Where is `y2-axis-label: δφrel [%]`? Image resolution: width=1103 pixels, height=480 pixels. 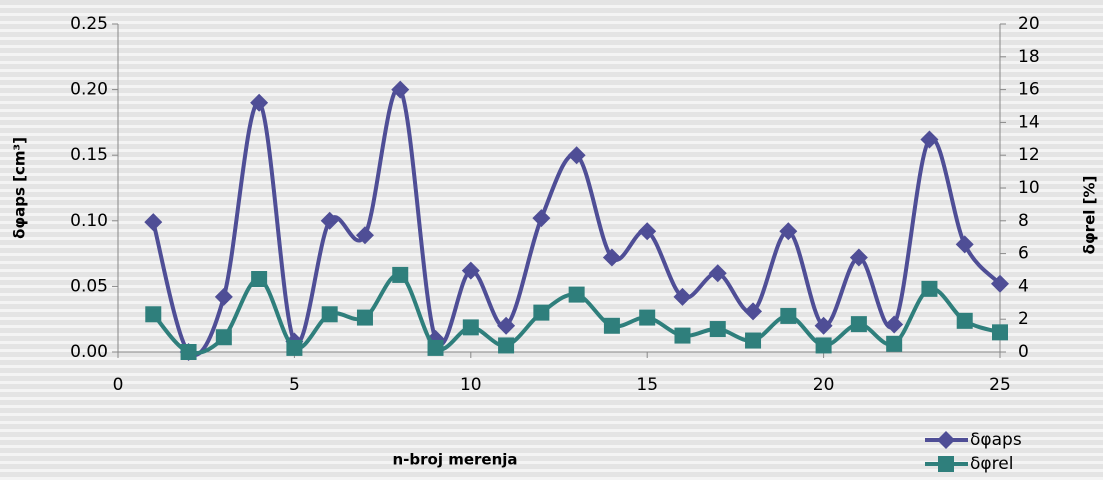
y2-axis-label: δφrel [%] is located at coordinates (1090, 215).